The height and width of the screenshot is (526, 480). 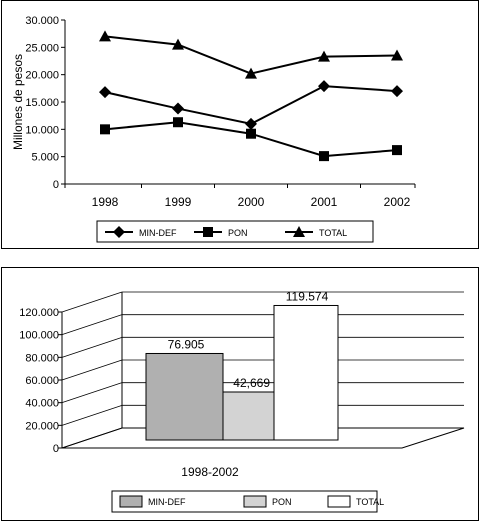 I want to click on y-axis-label: Millones de pesos, so click(x=18, y=102).